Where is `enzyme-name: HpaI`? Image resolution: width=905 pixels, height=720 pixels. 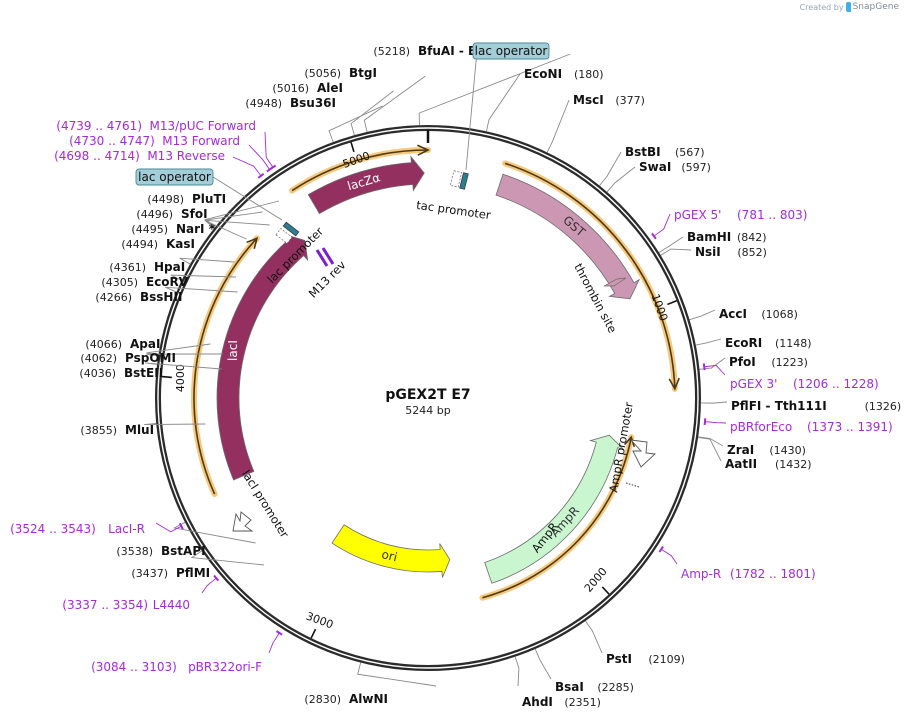
enzyme-name: HpaI is located at coordinates (169, 267).